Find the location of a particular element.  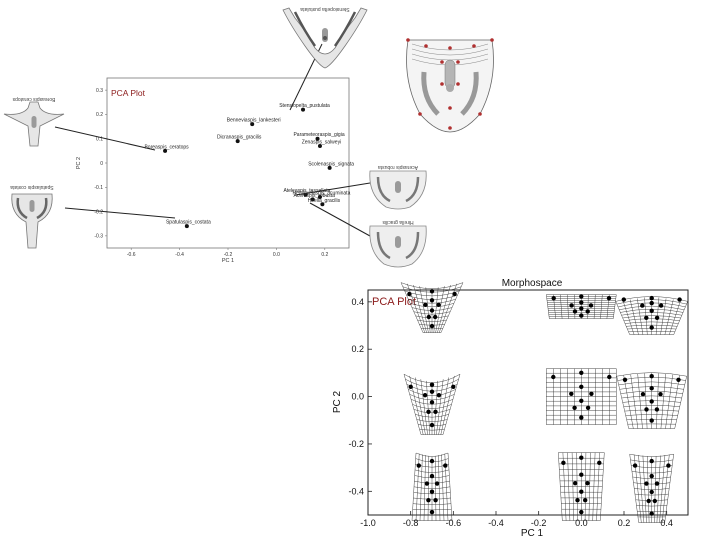

pca-plot-small-label: PCA Plot is located at coordinates (128, 93).